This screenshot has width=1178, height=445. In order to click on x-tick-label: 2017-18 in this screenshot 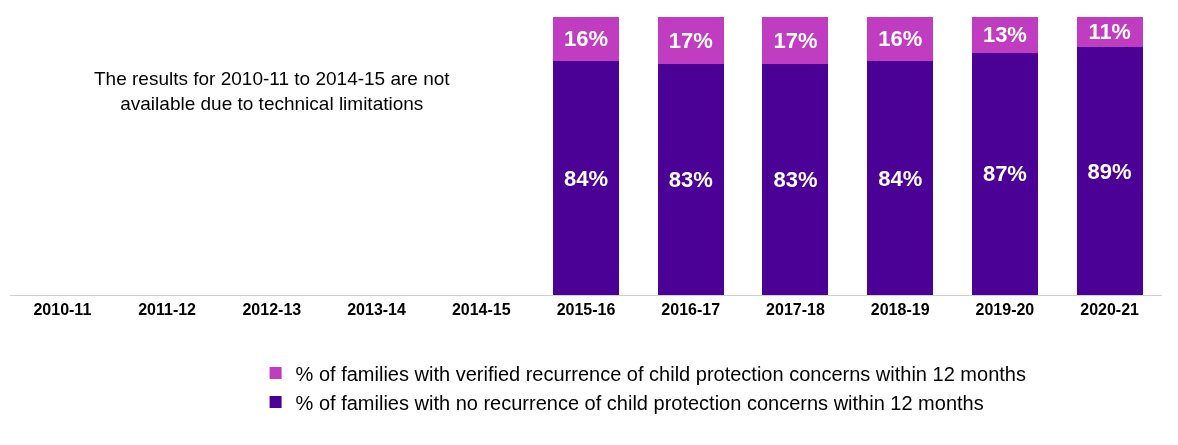, I will do `click(795, 310)`.